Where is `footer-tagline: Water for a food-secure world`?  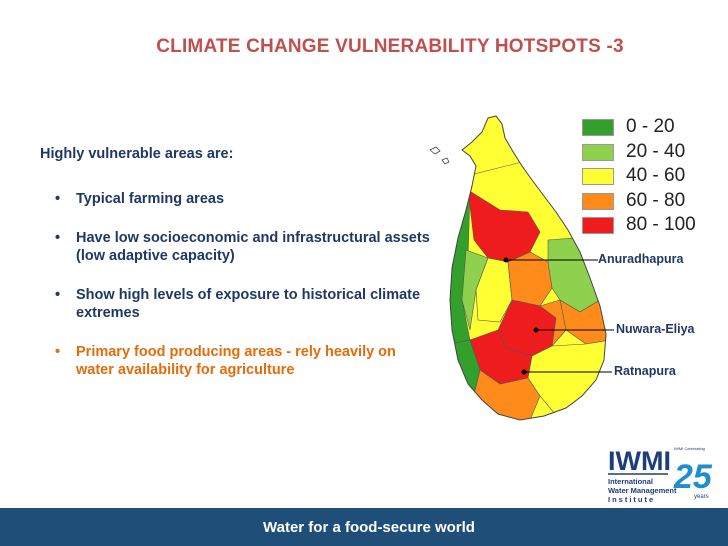
footer-tagline: Water for a food-secure world is located at coordinates (369, 527).